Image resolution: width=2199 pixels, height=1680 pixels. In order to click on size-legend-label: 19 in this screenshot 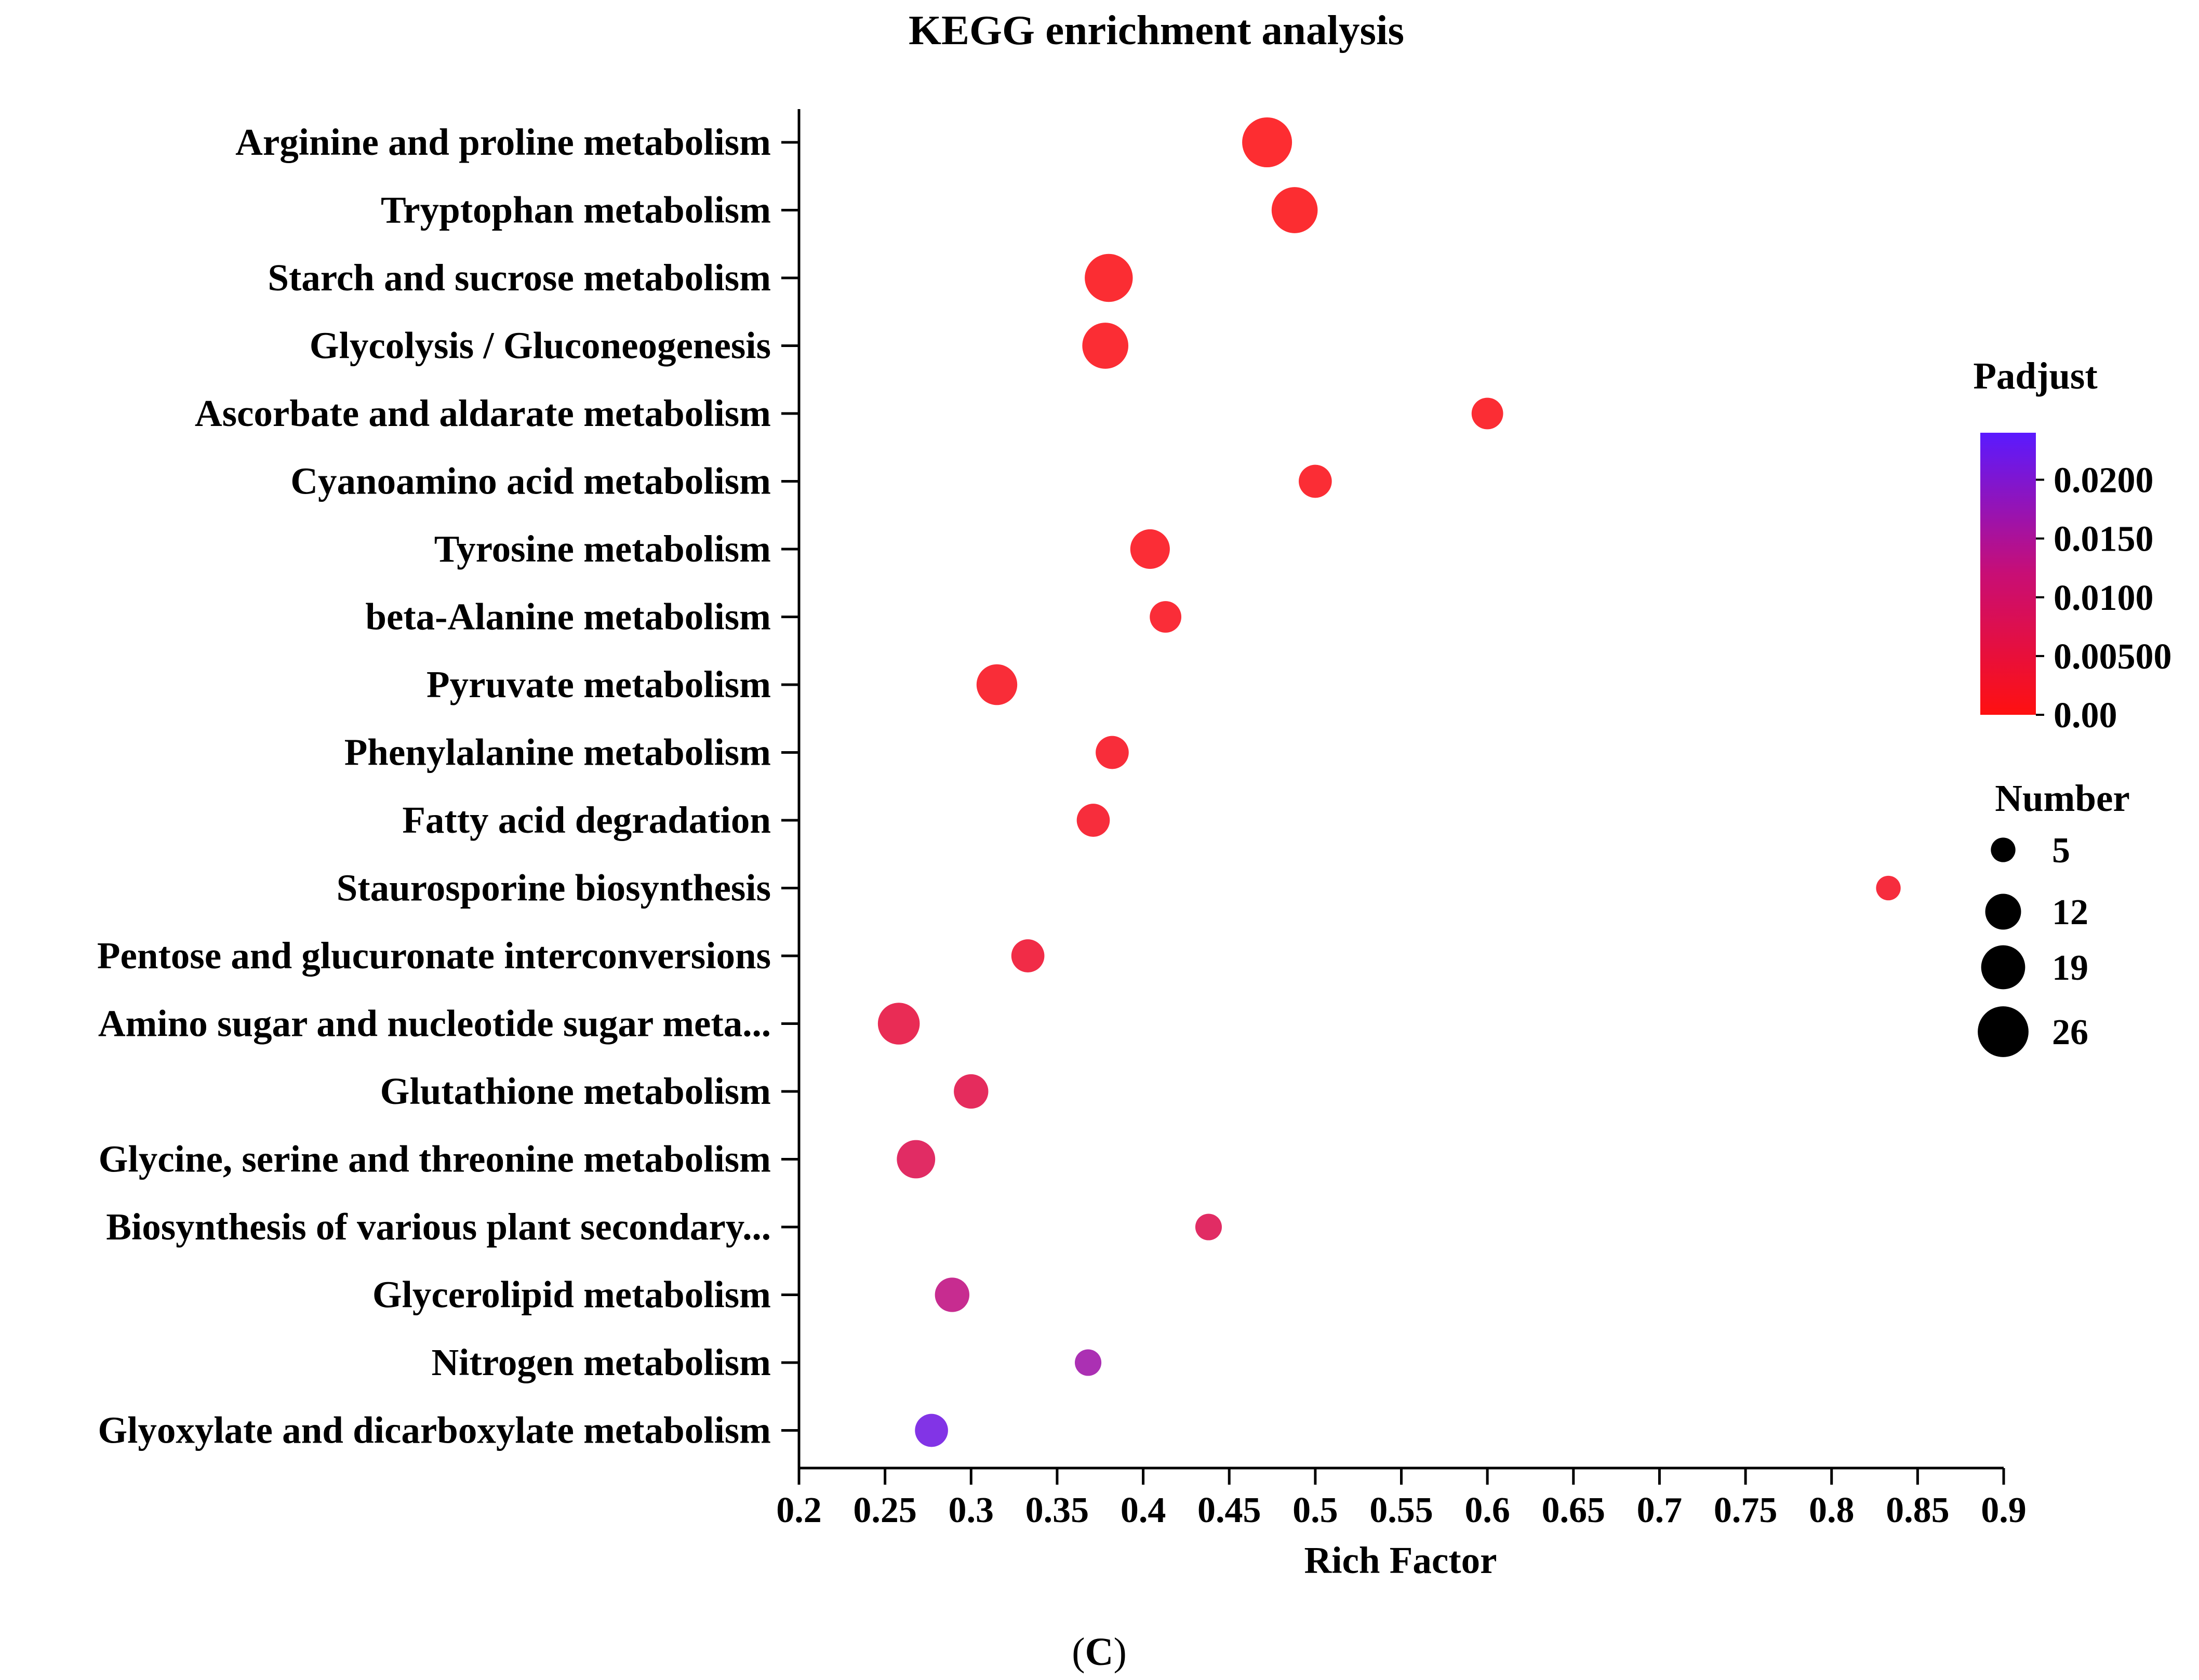, I will do `click(2070, 968)`.